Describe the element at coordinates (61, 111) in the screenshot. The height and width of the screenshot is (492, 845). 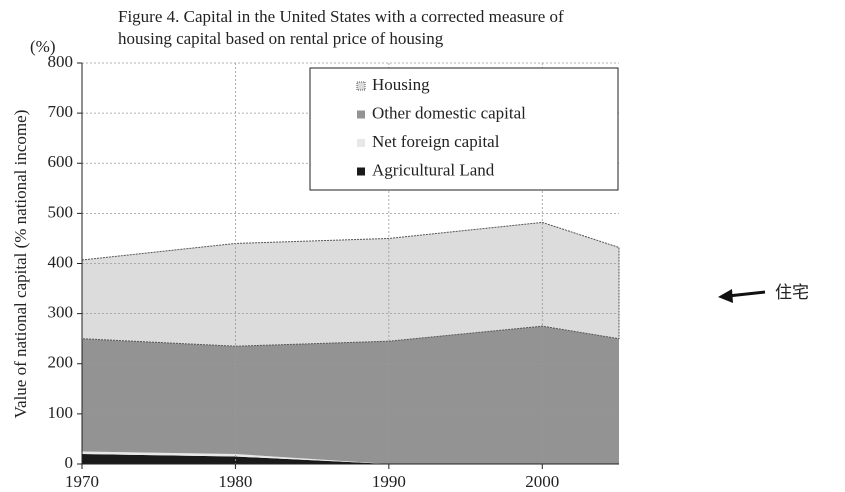
I see `y-tick-label: 700` at that location.